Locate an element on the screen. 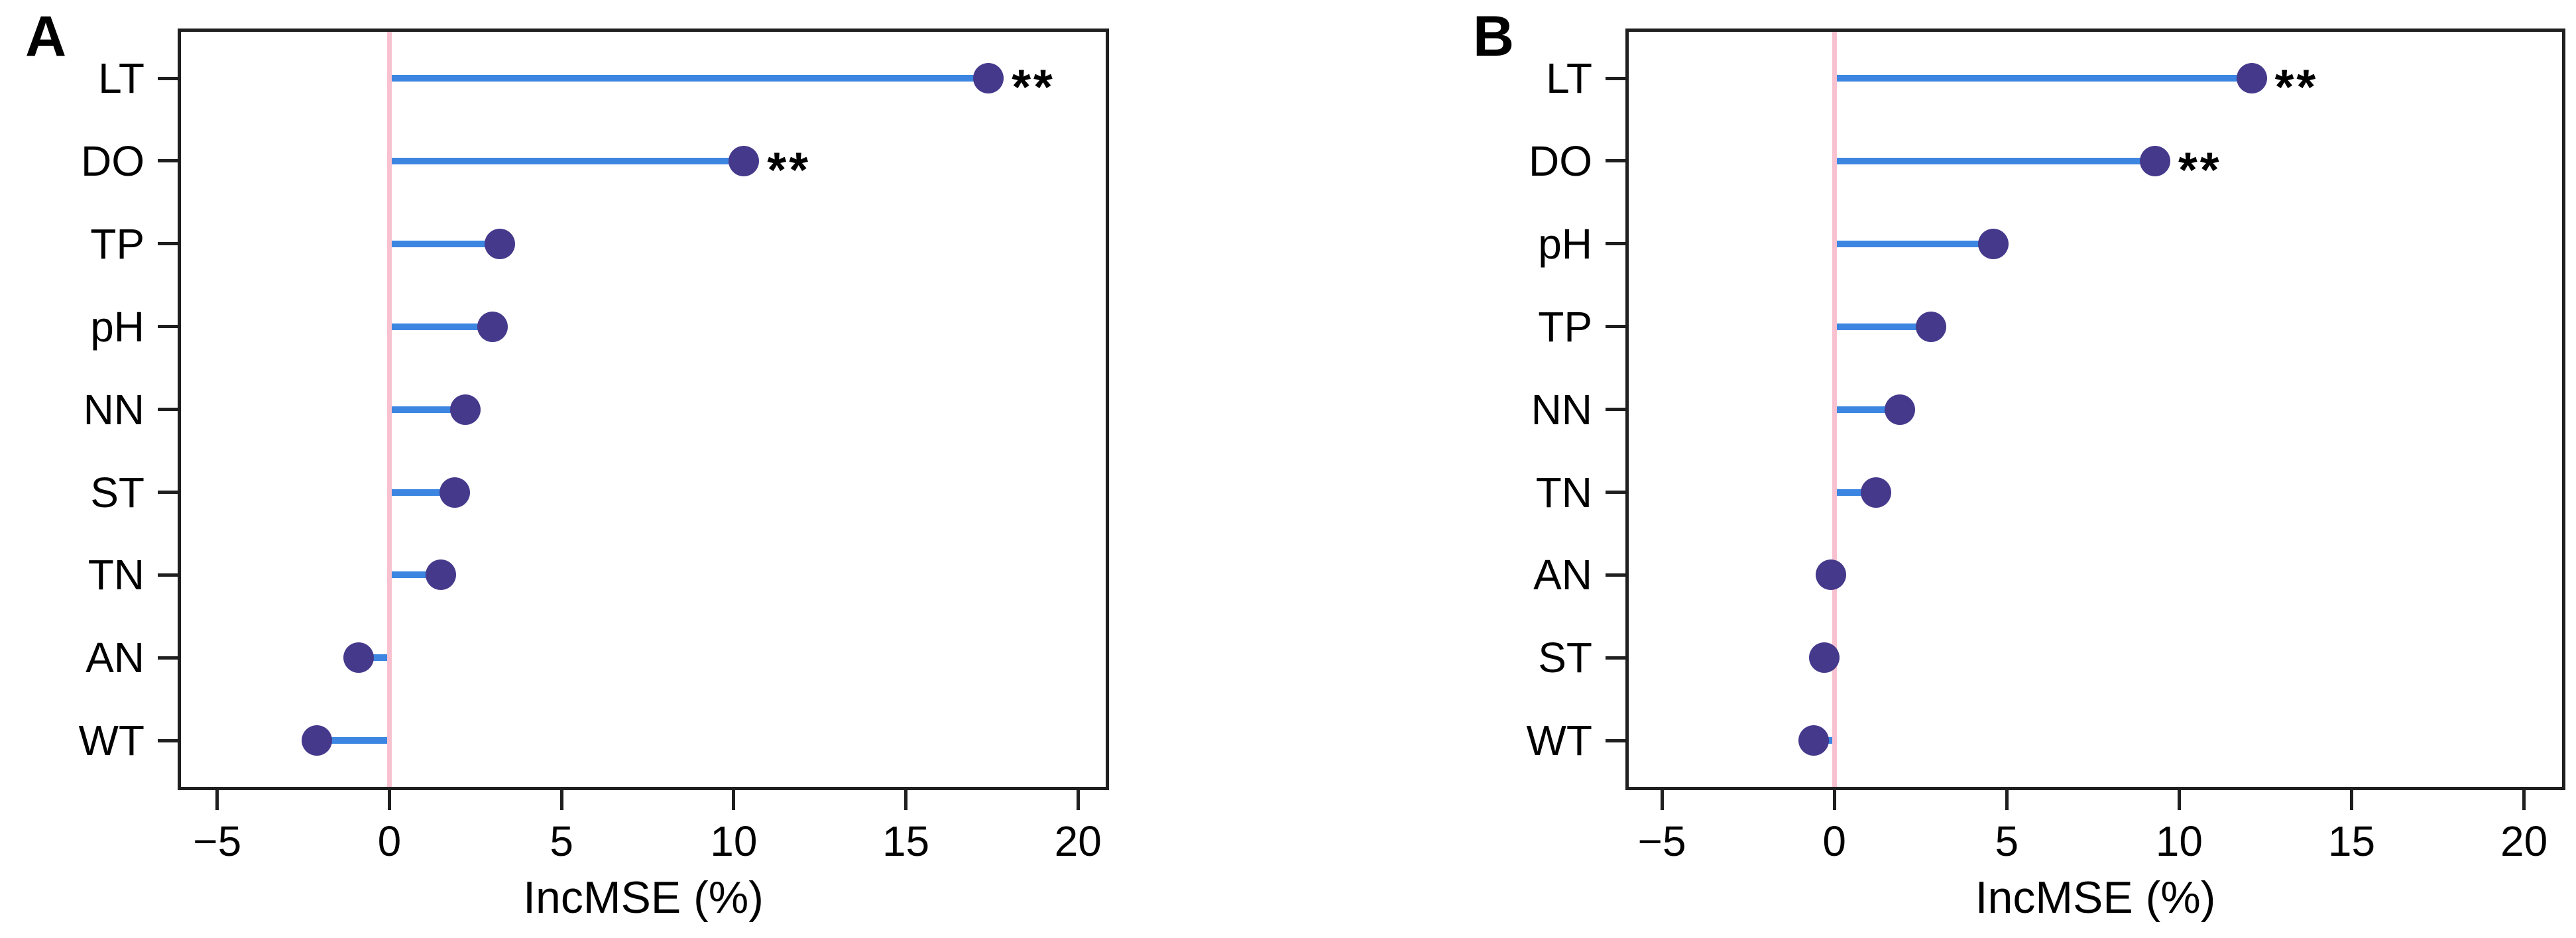  category-tick-a-LT is located at coordinates (168, 78).